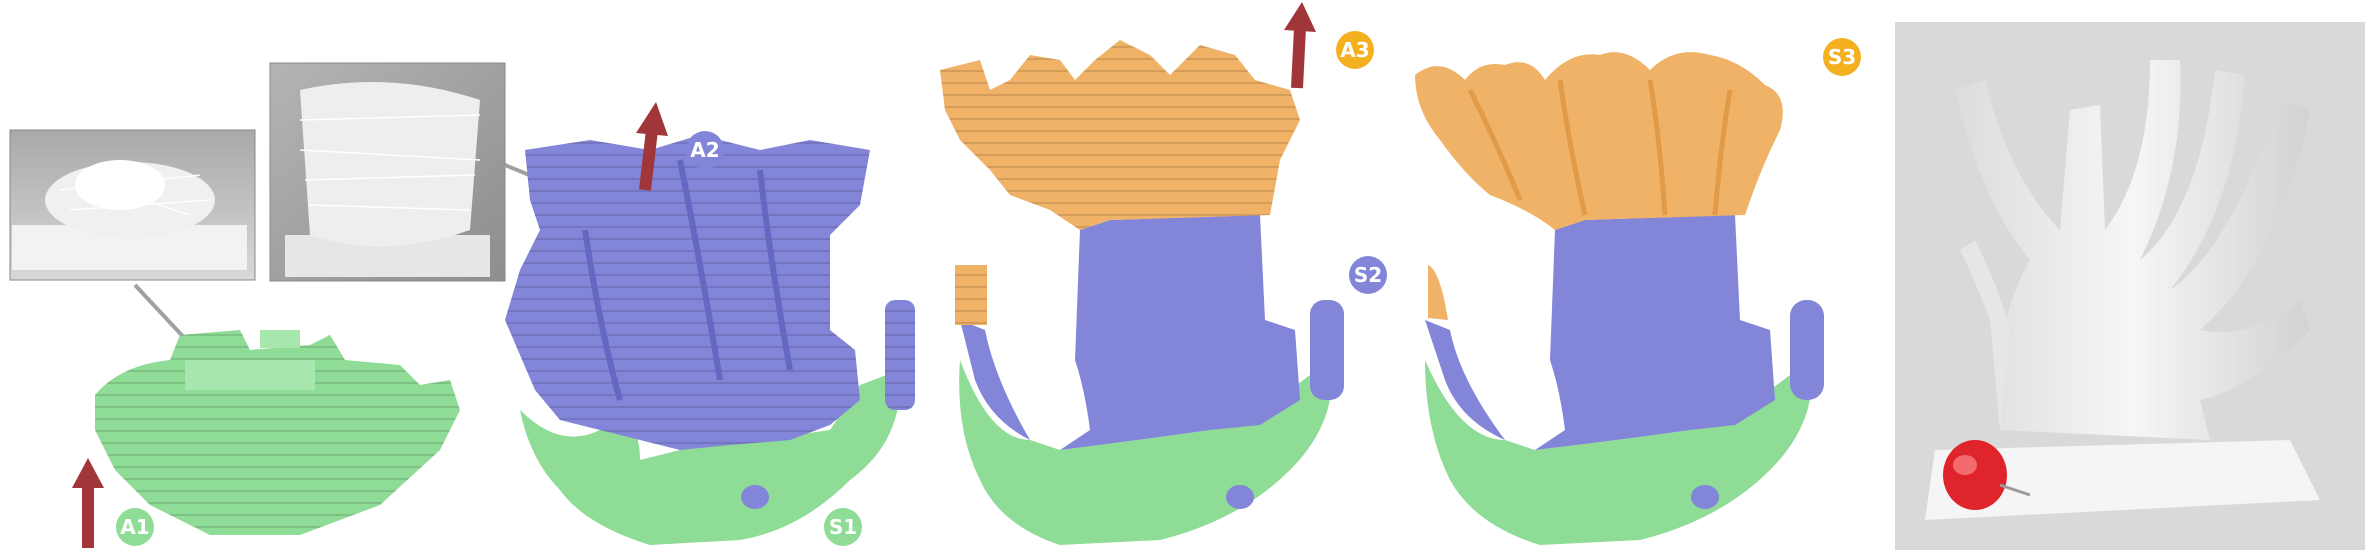 The image size is (2370, 553). I want to click on label-badge-a2: A2, so click(705, 150).